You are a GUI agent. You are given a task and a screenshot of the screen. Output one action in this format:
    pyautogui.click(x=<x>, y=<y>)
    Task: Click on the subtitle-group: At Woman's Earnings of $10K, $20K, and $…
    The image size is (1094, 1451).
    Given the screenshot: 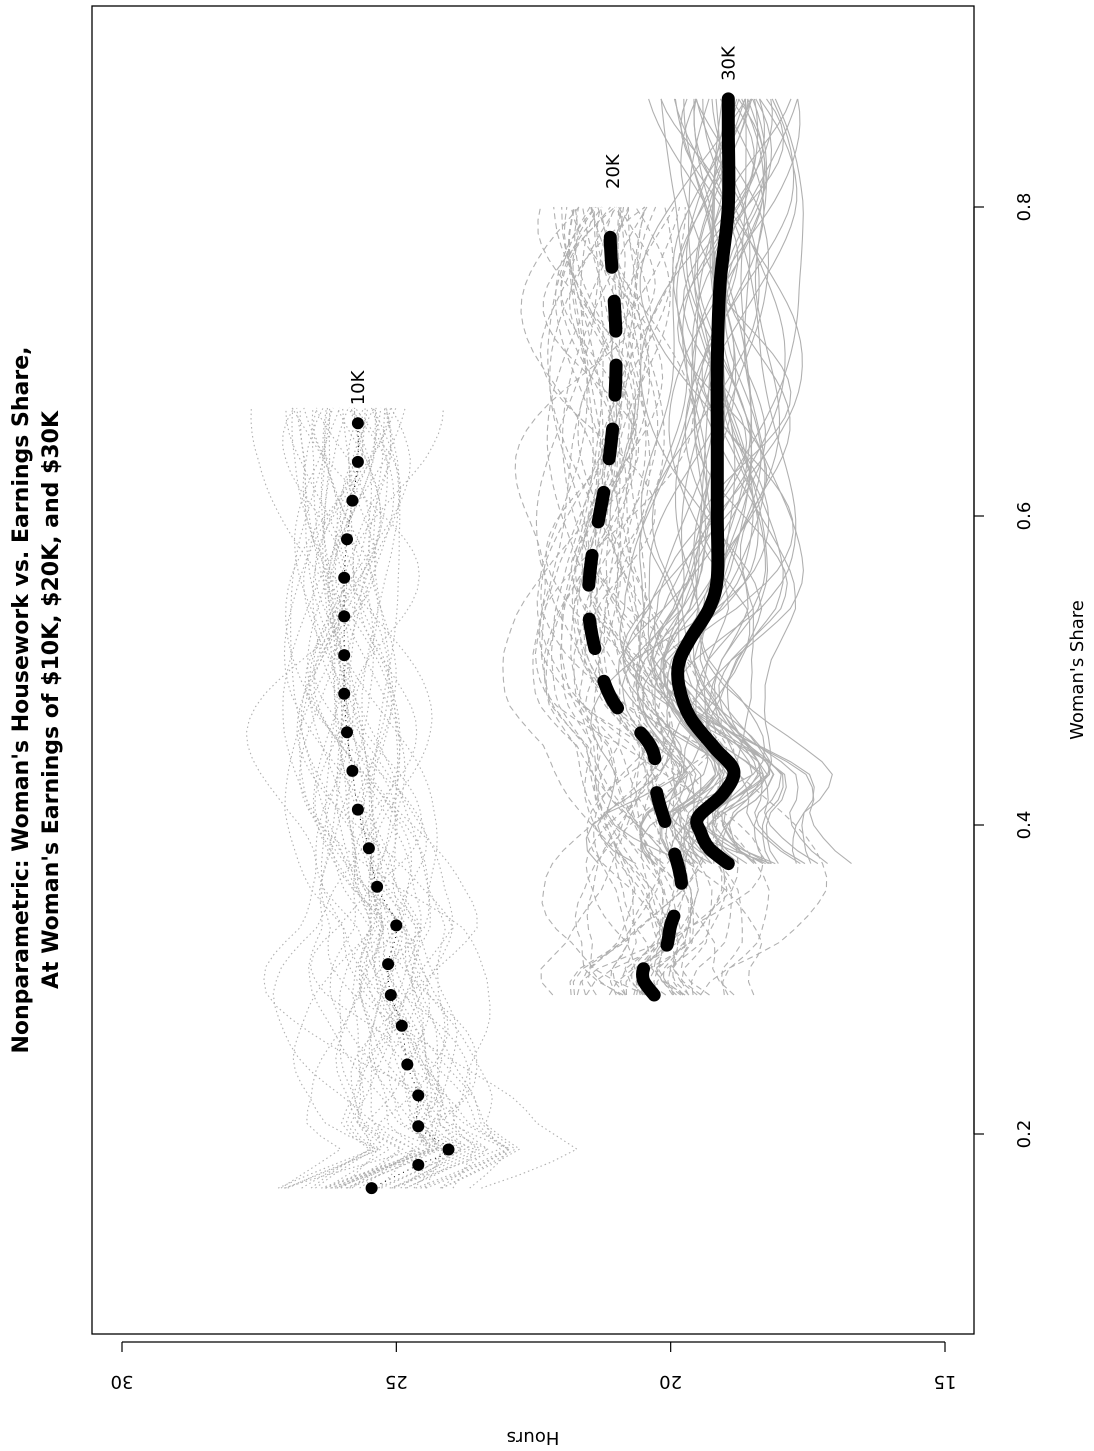 What is the action you would take?
    pyautogui.click(x=51, y=699)
    